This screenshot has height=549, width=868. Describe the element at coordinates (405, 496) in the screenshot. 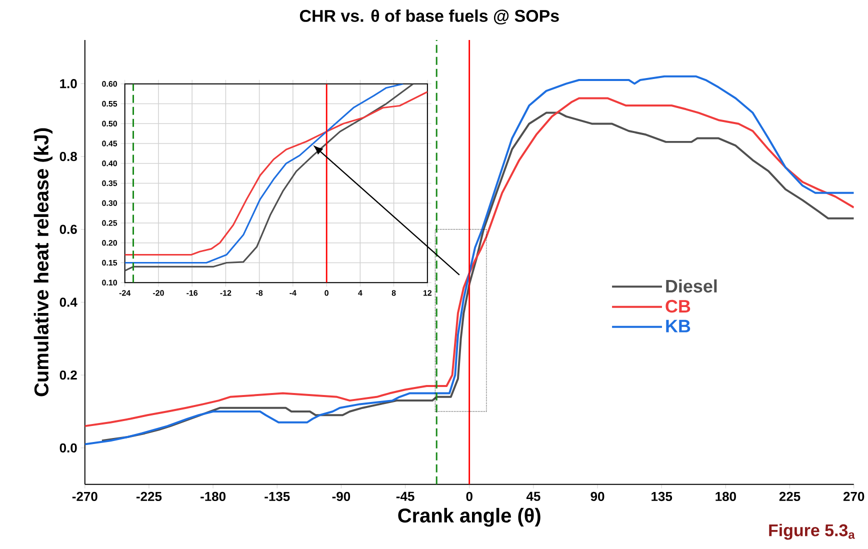

I see `x-tick-label: -45` at that location.